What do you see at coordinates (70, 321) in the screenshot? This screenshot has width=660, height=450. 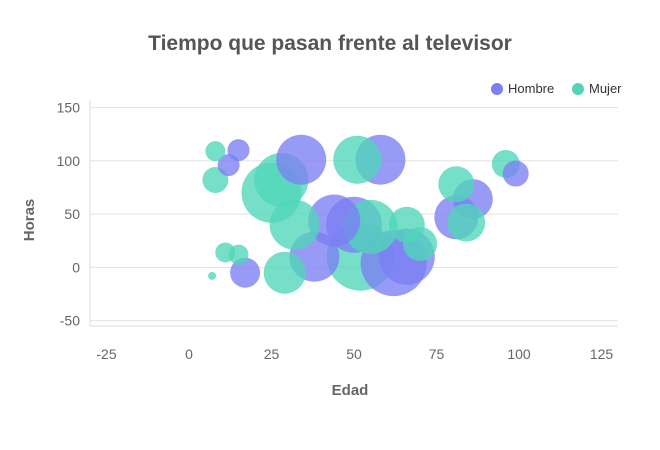 I see `y-tick-label: -50` at bounding box center [70, 321].